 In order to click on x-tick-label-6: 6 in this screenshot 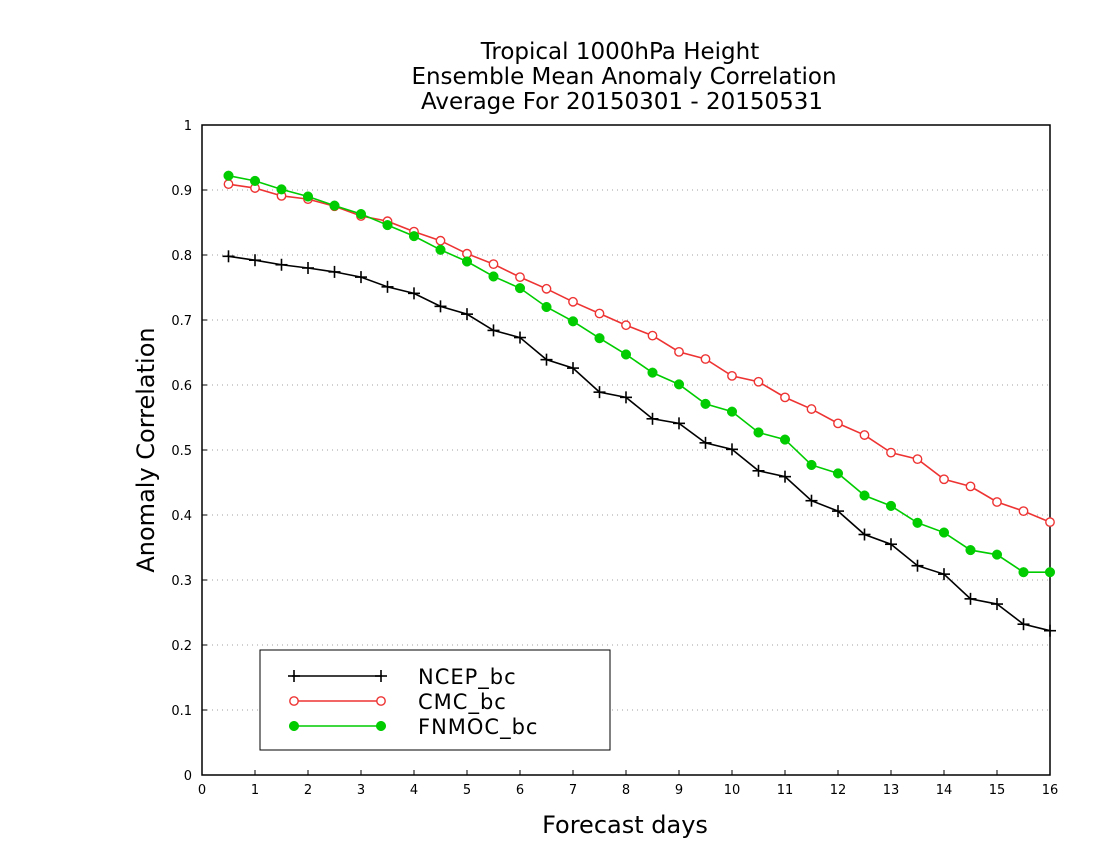, I will do `click(520, 790)`.